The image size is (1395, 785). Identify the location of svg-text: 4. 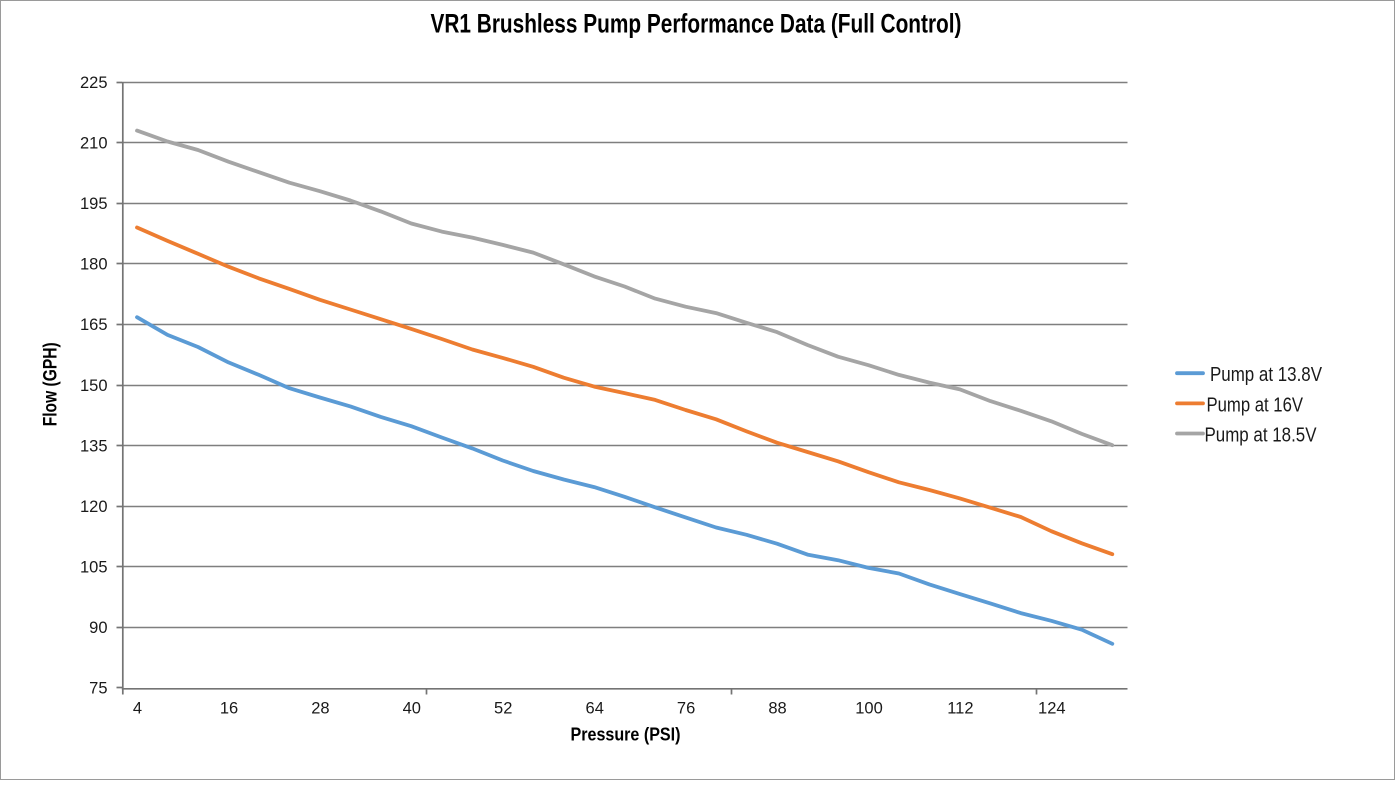
(137, 709).